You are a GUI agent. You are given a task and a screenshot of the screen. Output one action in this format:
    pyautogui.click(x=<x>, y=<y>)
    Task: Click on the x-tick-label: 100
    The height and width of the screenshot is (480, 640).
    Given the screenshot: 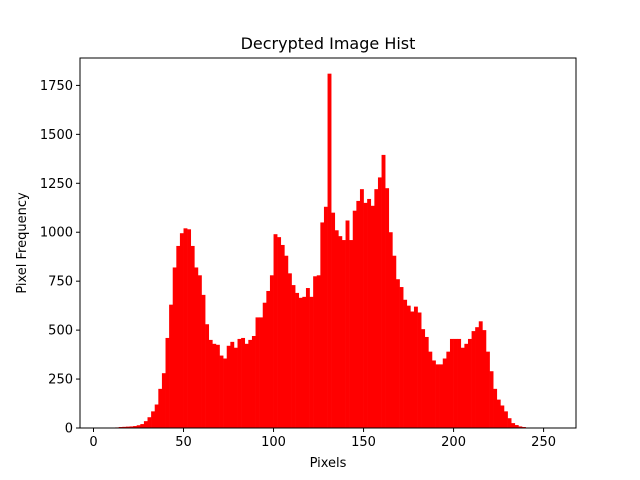 What is the action you would take?
    pyautogui.click(x=273, y=442)
    